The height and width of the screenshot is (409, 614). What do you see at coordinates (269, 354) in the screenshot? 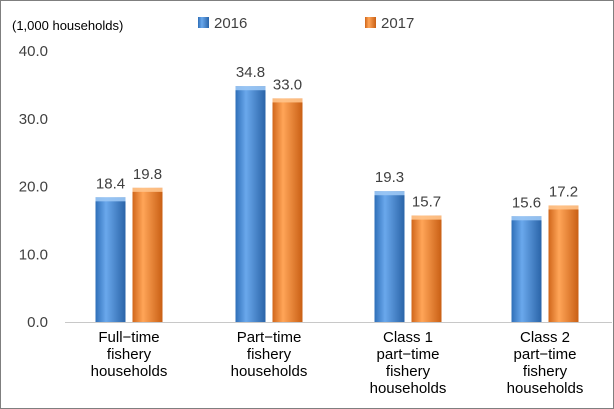
I see `category-label: Part−time fishery households` at bounding box center [269, 354].